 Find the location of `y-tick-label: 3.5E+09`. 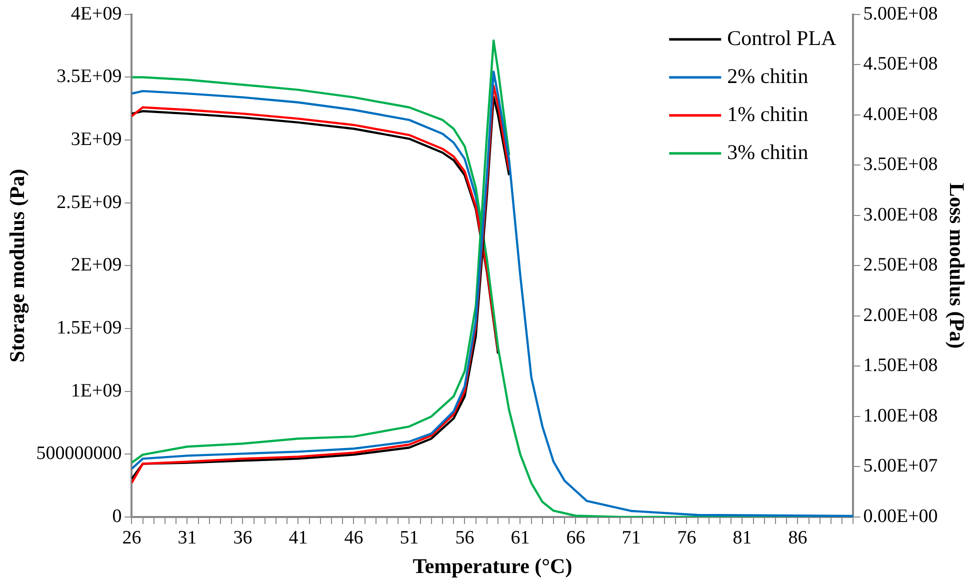

y-tick-label: 3.5E+09 is located at coordinates (89, 77).